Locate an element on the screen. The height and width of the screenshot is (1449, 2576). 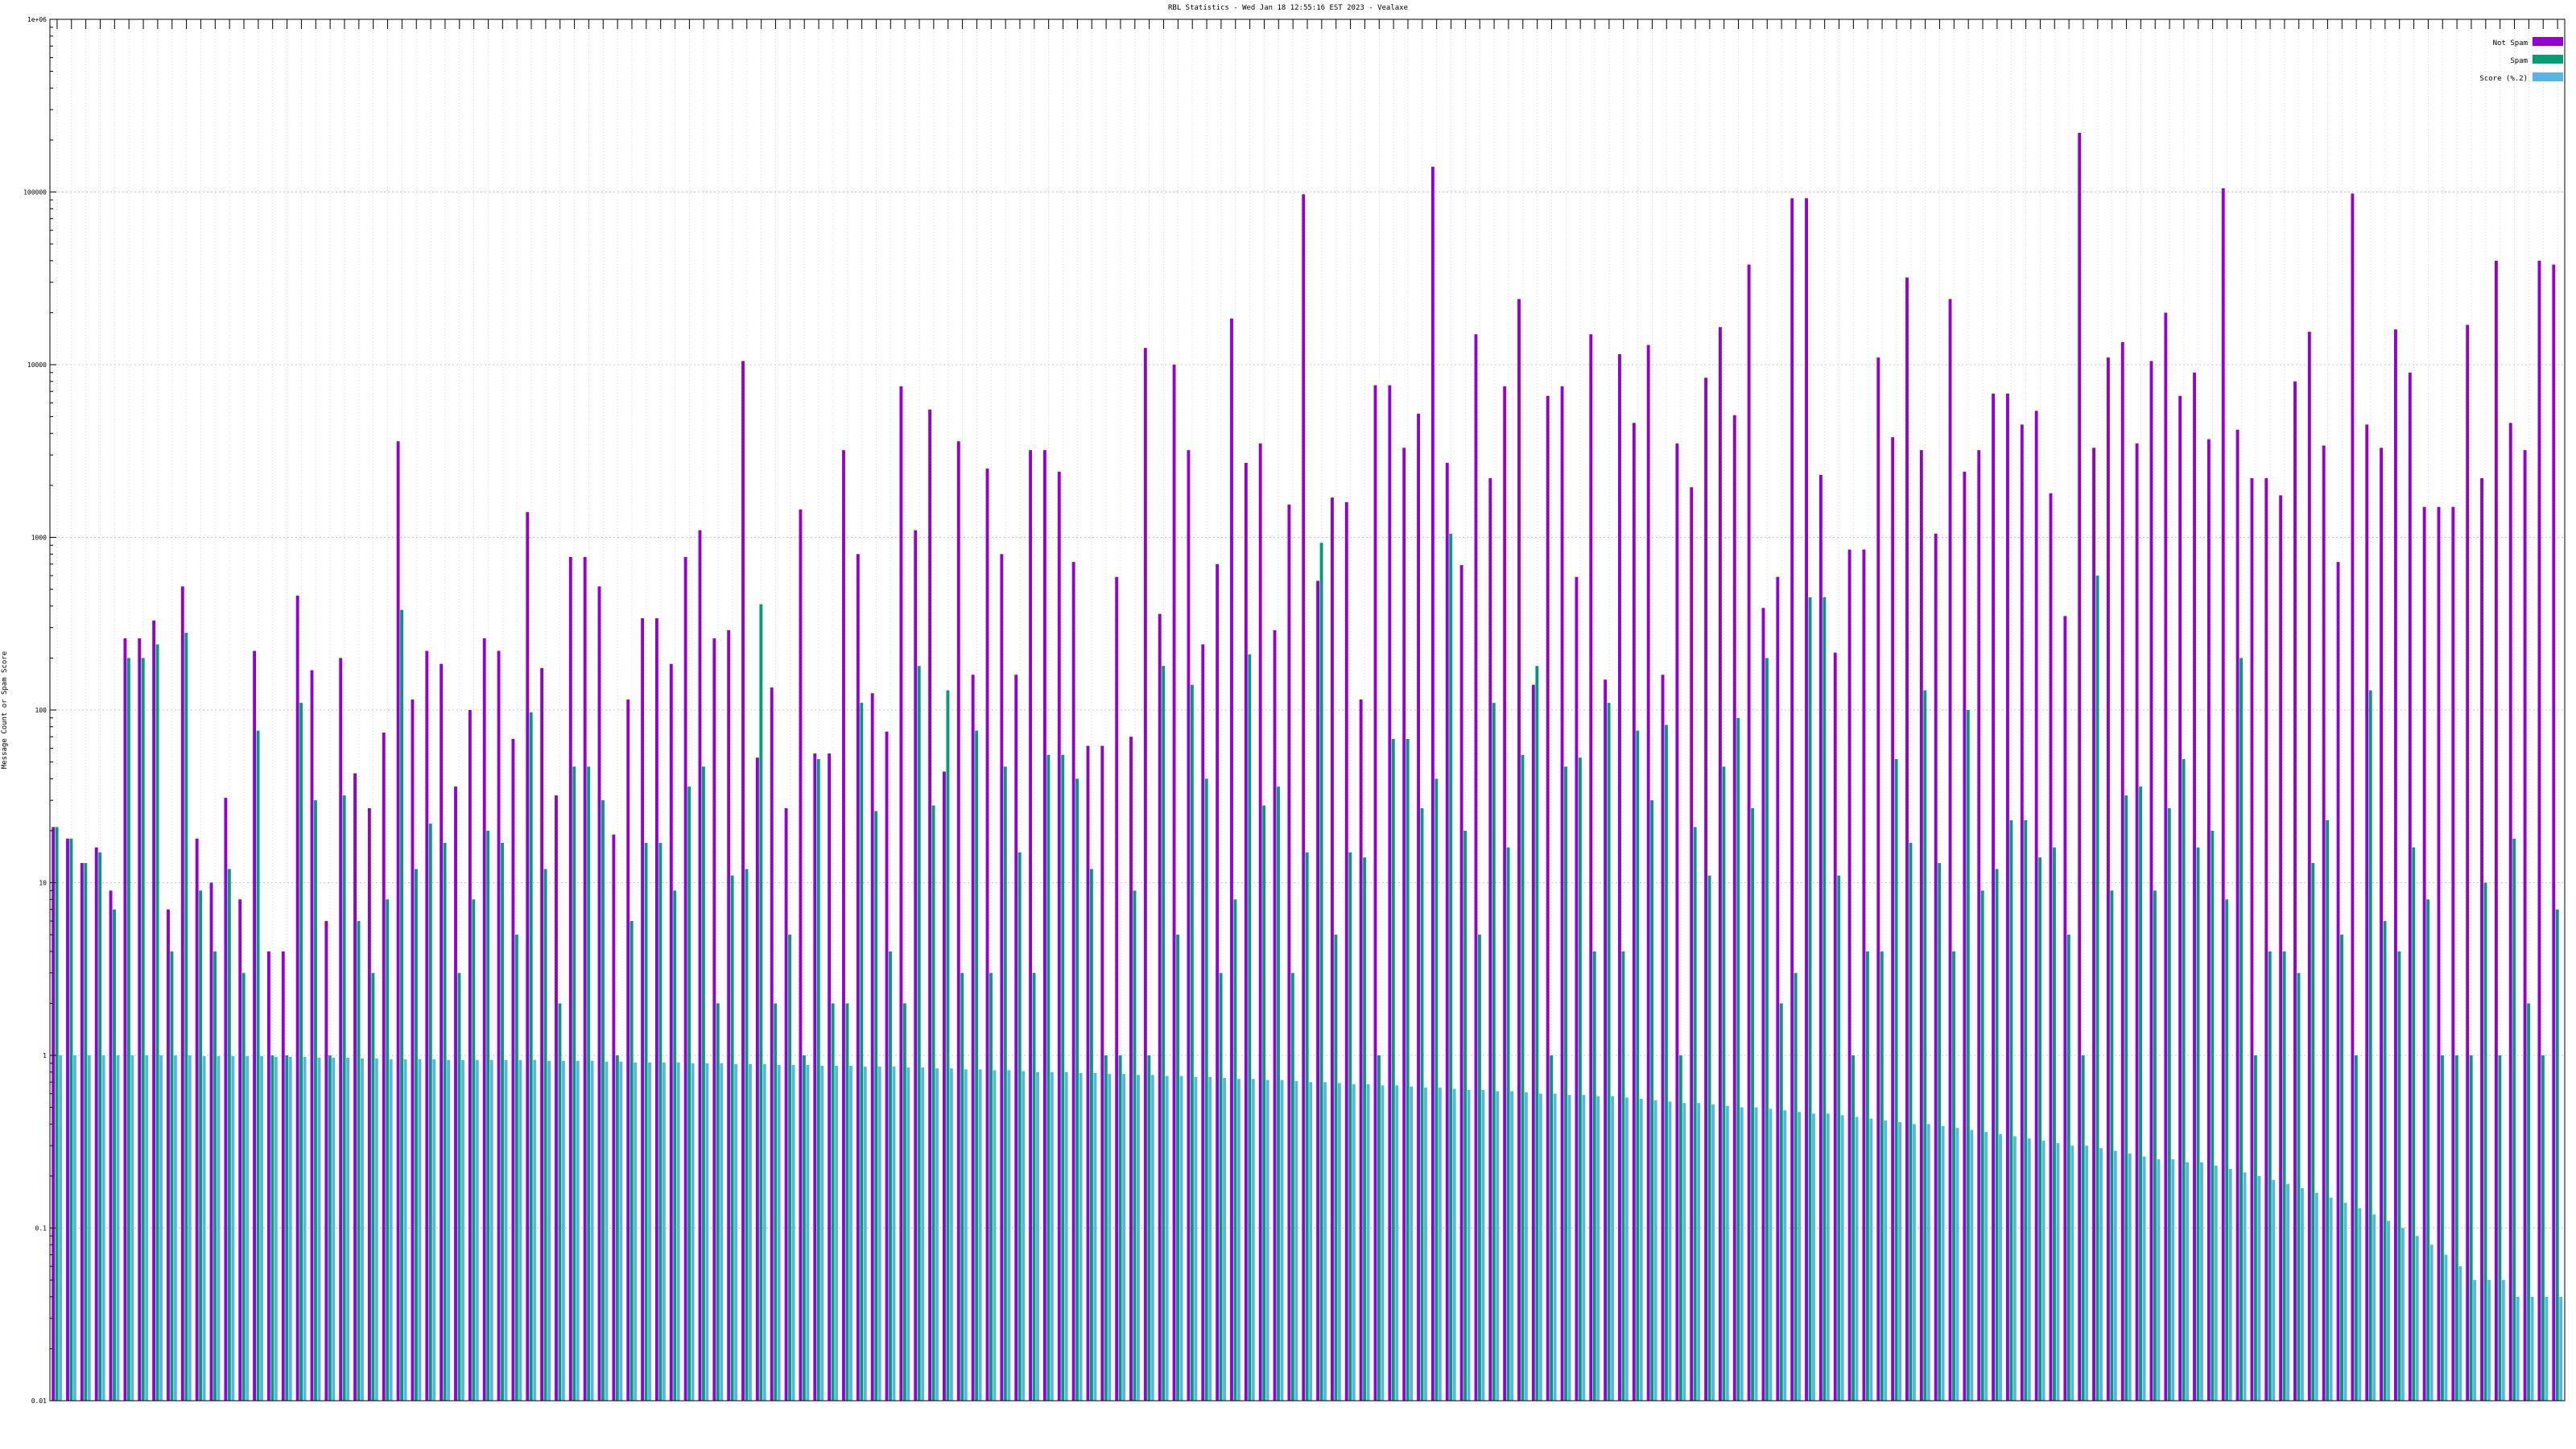
y-tick-label: 0.01 is located at coordinates (39, 1401).